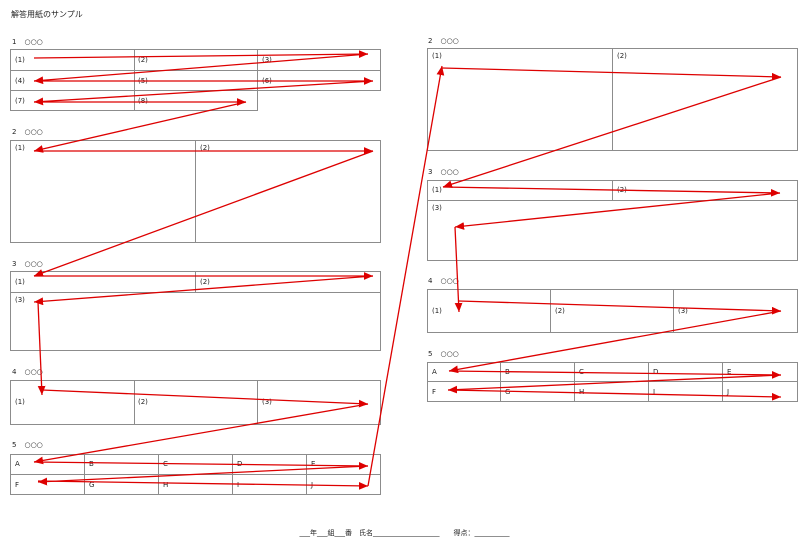 The width and height of the screenshot is (809, 546). Describe the element at coordinates (14, 42) in the screenshot. I see `section-number: 1` at that location.